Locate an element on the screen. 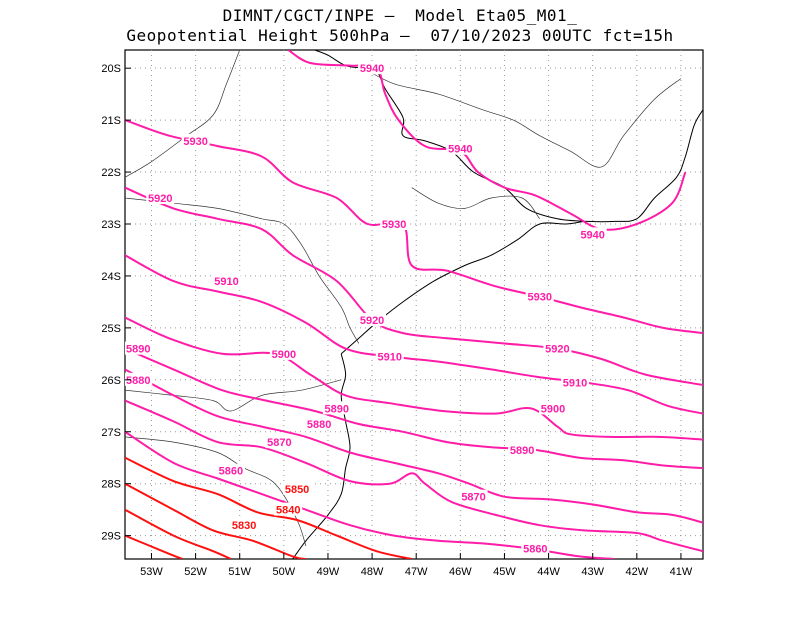 This screenshot has width=800, height=618. contour-low is located at coordinates (154, 546).